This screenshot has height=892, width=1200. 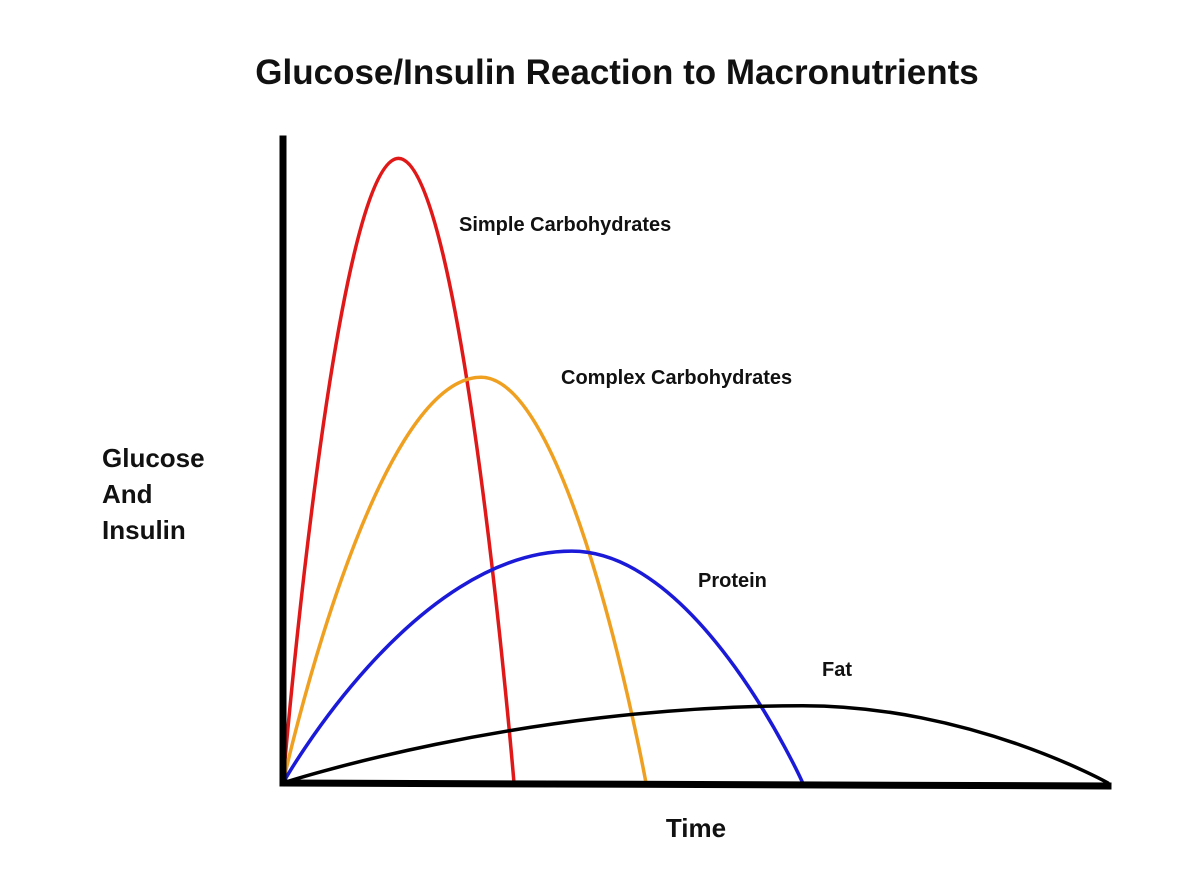 I want to click on y-axis-label: Glucose And Insulin, so click(x=153, y=494).